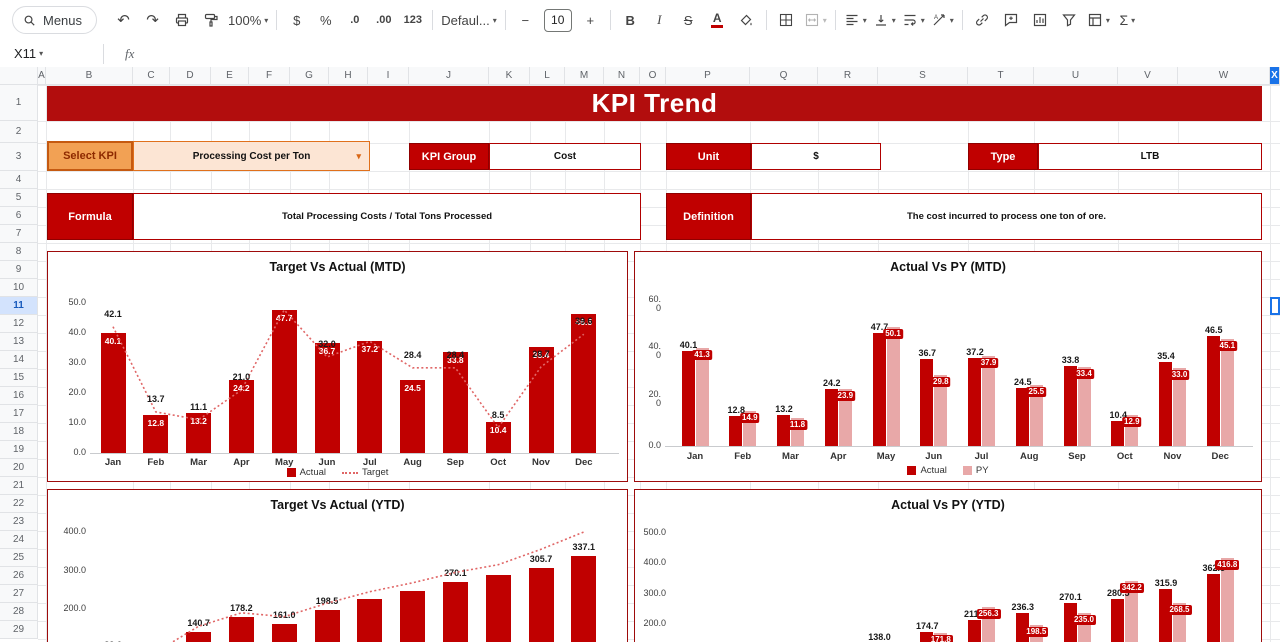 The height and width of the screenshot is (642, 1280). Describe the element at coordinates (19, 342) in the screenshot. I see `row-header-13: 13` at that location.